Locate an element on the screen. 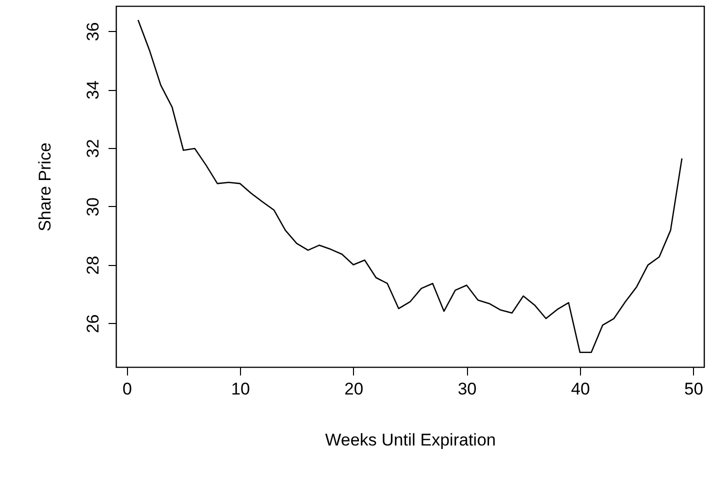 This screenshot has height=482, width=710. x-tick-label: 10 is located at coordinates (240, 389).